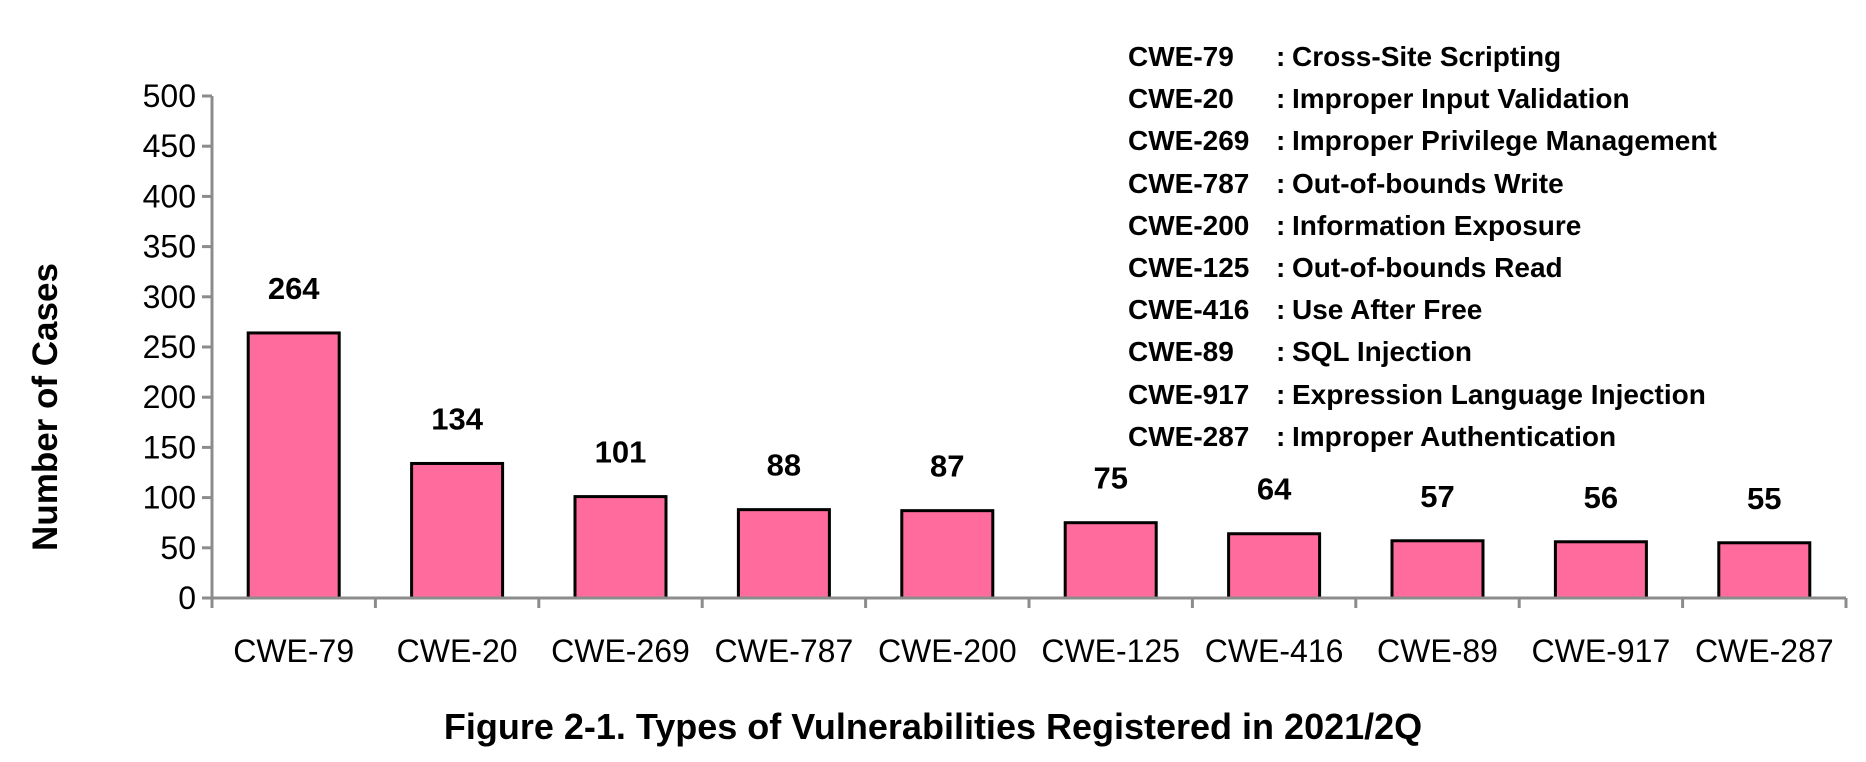 This screenshot has width=1866, height=762. Describe the element at coordinates (169, 447) in the screenshot. I see `y-tick-label: 150` at that location.